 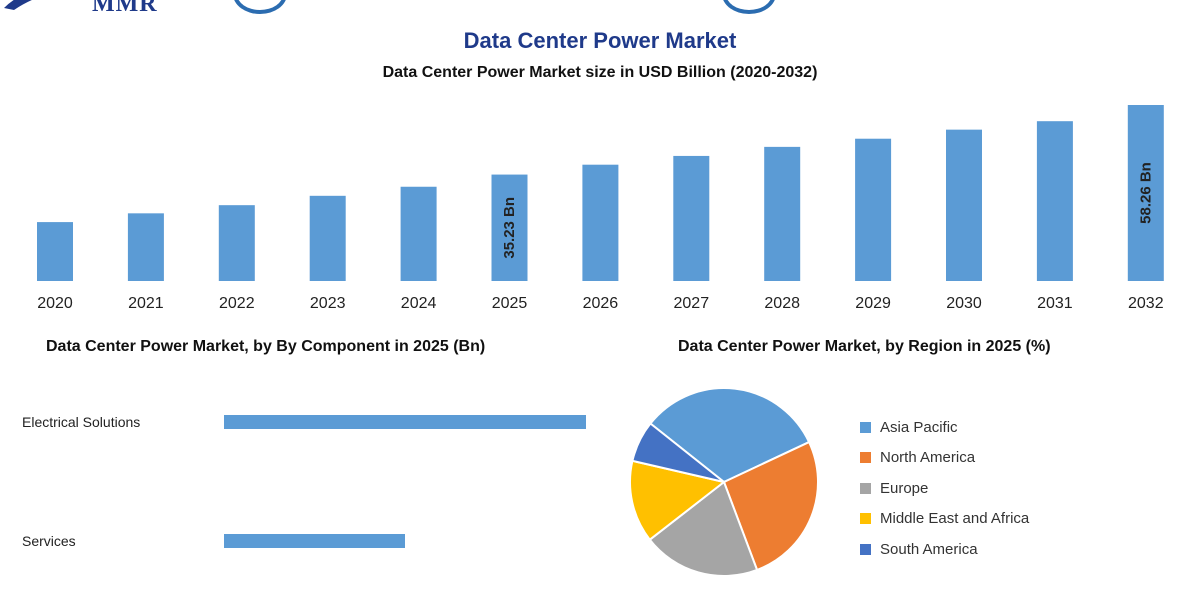 What do you see at coordinates (125, 8) in the screenshot?
I see `logo-text: MMR` at bounding box center [125, 8].